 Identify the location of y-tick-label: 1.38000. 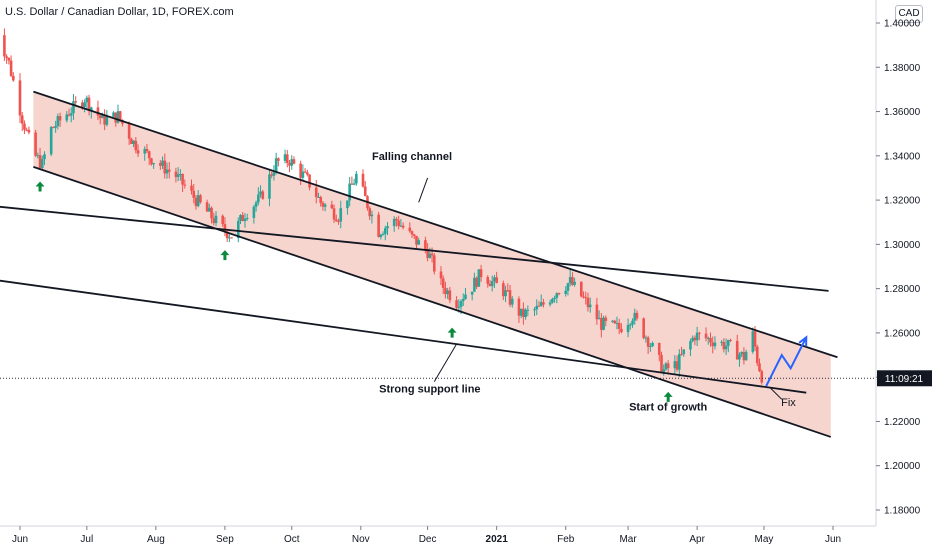
(902, 68).